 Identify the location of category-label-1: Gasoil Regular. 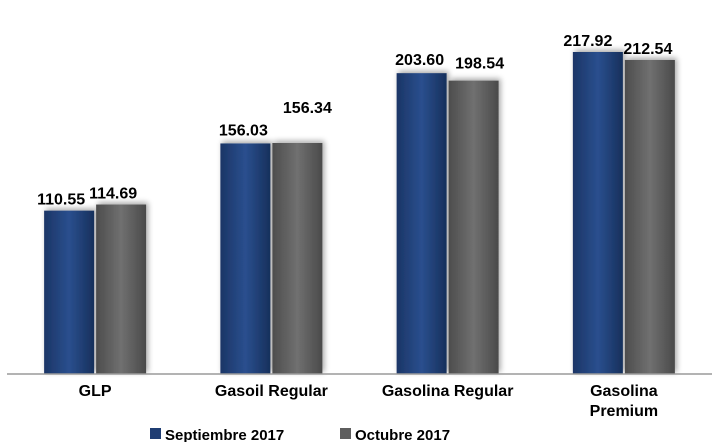
(271, 391).